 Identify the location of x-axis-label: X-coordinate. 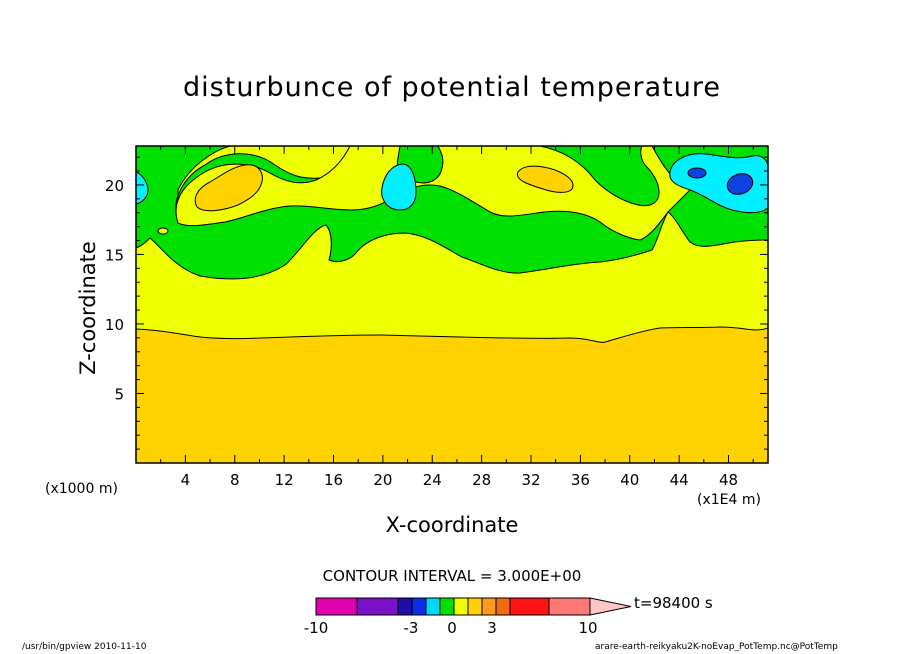
(452, 525).